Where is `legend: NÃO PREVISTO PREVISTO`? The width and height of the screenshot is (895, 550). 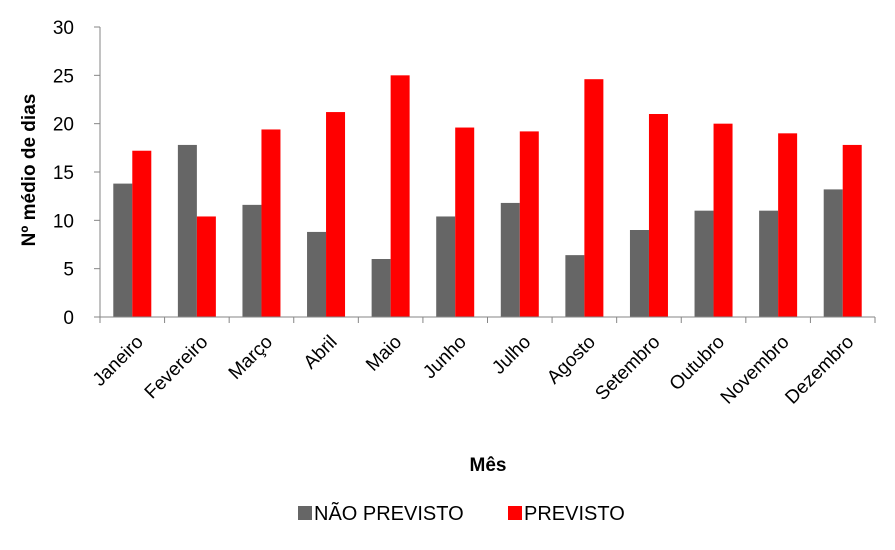 legend: NÃO PREVISTO PREVISTO is located at coordinates (461, 513).